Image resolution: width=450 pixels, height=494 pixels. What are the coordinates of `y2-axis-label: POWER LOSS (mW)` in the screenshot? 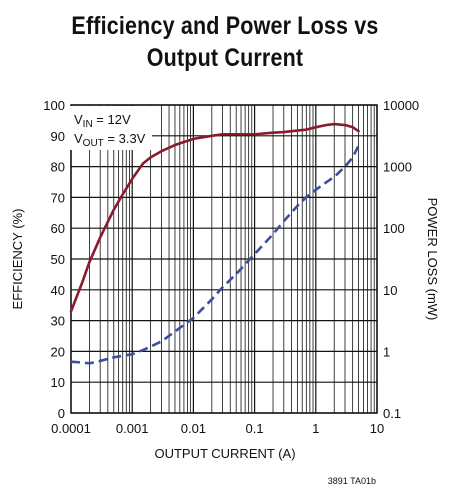 It's located at (432, 259).